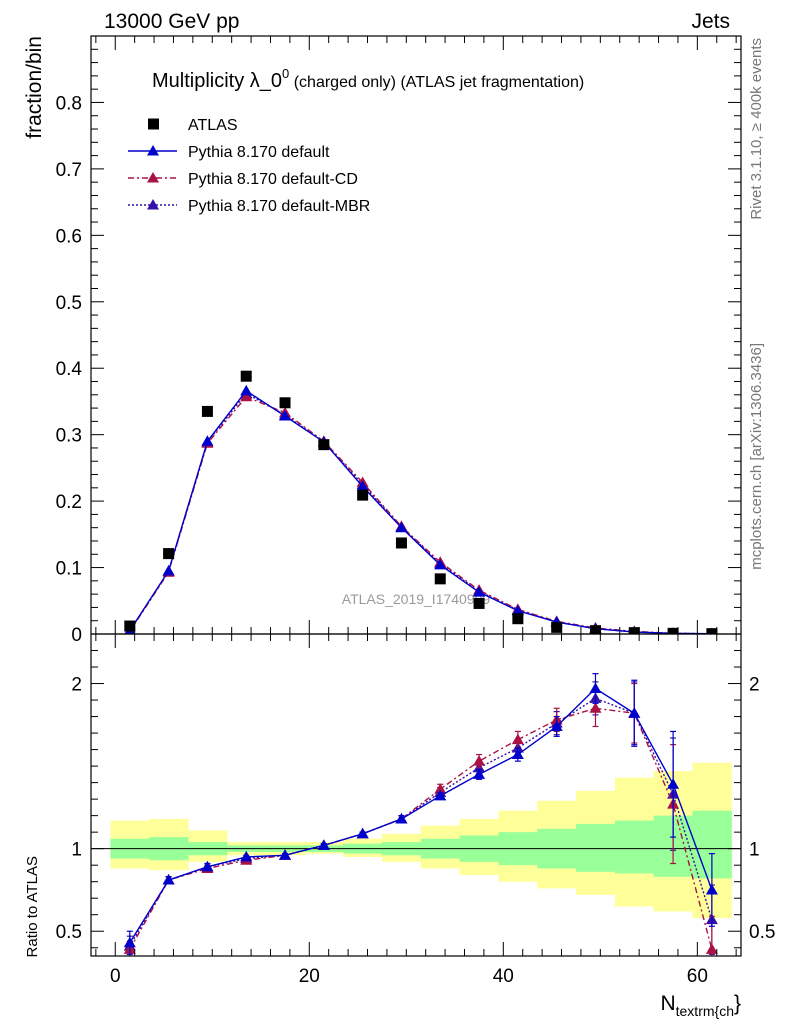 Image resolution: width=786 pixels, height=1024 pixels. What do you see at coordinates (259, 152) in the screenshot?
I see `legend-entry-label: Pythia 8.170 default` at bounding box center [259, 152].